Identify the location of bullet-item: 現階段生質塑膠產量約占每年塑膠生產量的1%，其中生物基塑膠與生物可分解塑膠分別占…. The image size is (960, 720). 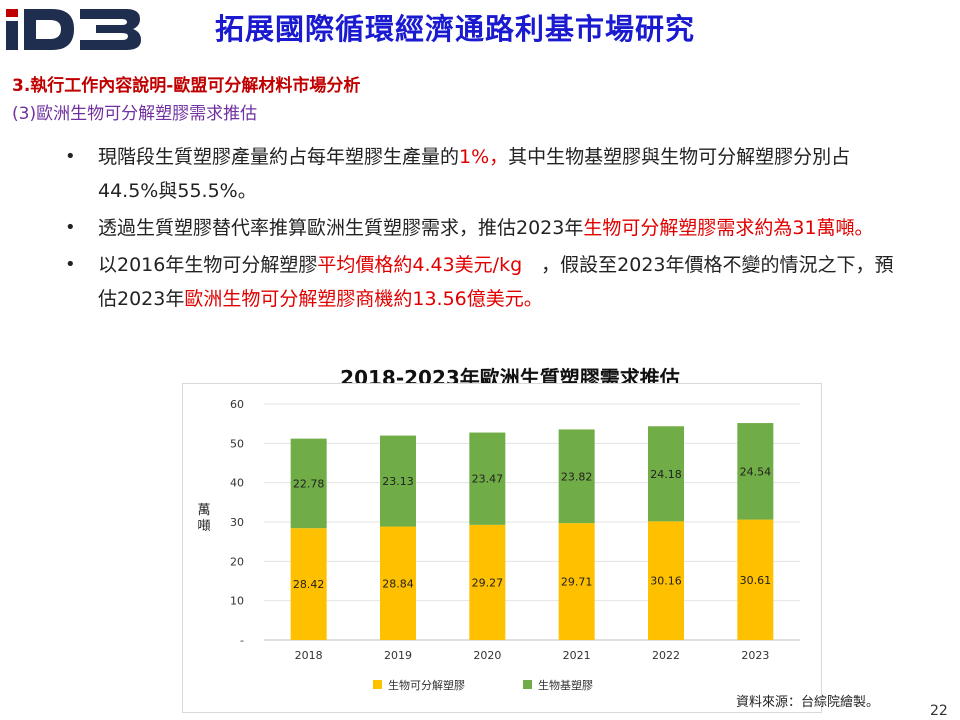
(482, 174).